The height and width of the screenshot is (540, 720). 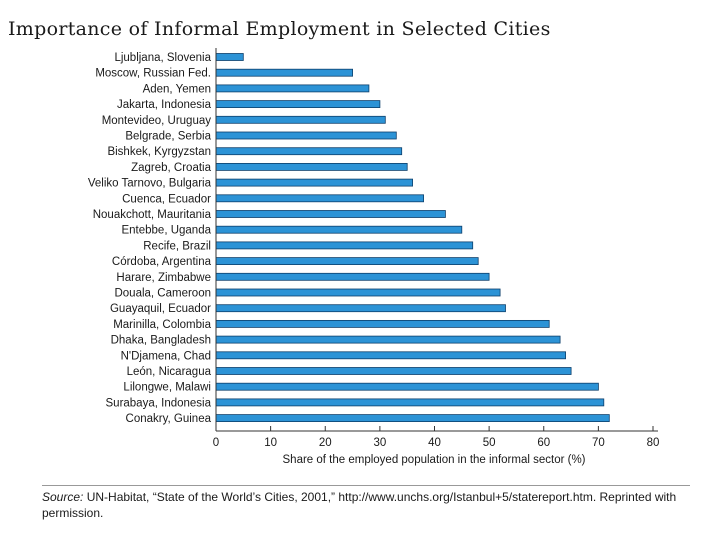 What do you see at coordinates (162, 58) in the screenshot?
I see `category-label-0: Ljubljana, Slovenia` at bounding box center [162, 58].